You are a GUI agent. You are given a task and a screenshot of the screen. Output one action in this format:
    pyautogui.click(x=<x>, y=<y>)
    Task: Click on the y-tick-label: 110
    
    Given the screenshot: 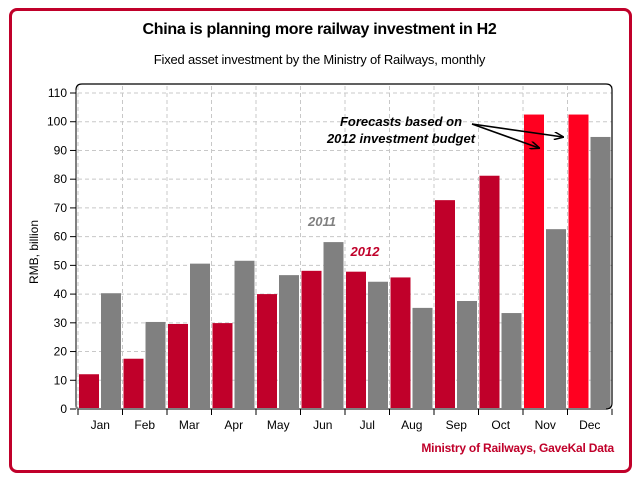 What is the action you would take?
    pyautogui.click(x=57, y=93)
    